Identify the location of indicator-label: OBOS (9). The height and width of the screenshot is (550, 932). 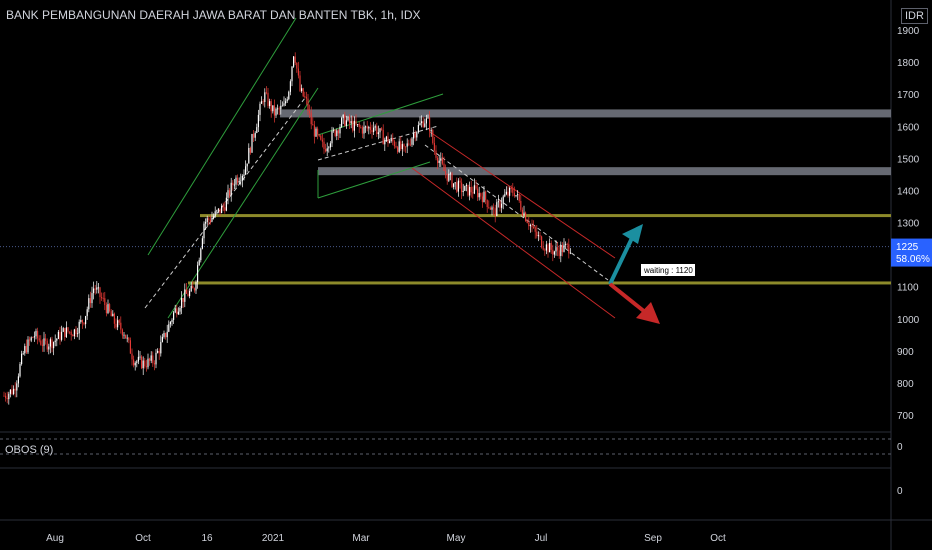
(29, 450).